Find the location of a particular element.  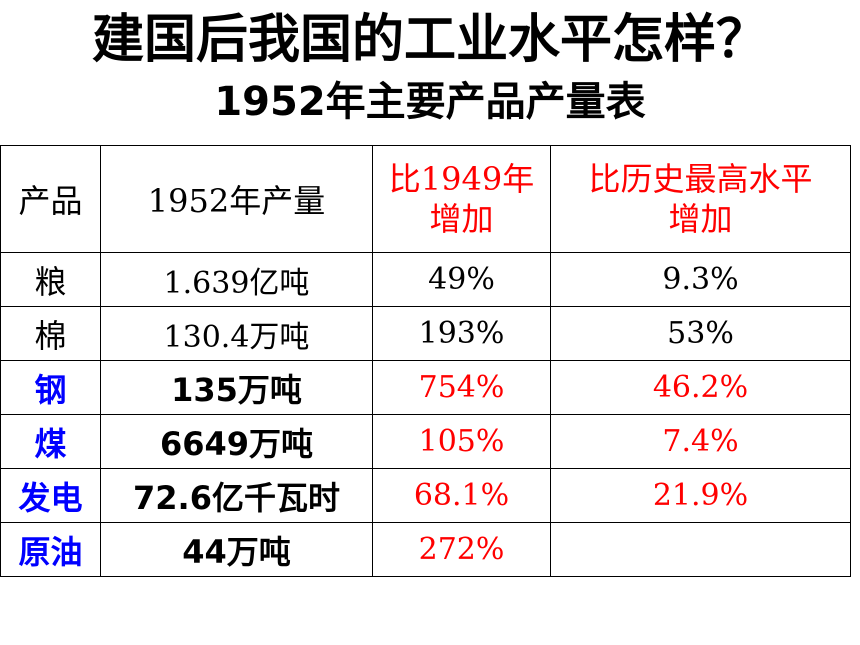

table-row-coal: 煤 6649万吨 105% 7.4% is located at coordinates (425, 441).